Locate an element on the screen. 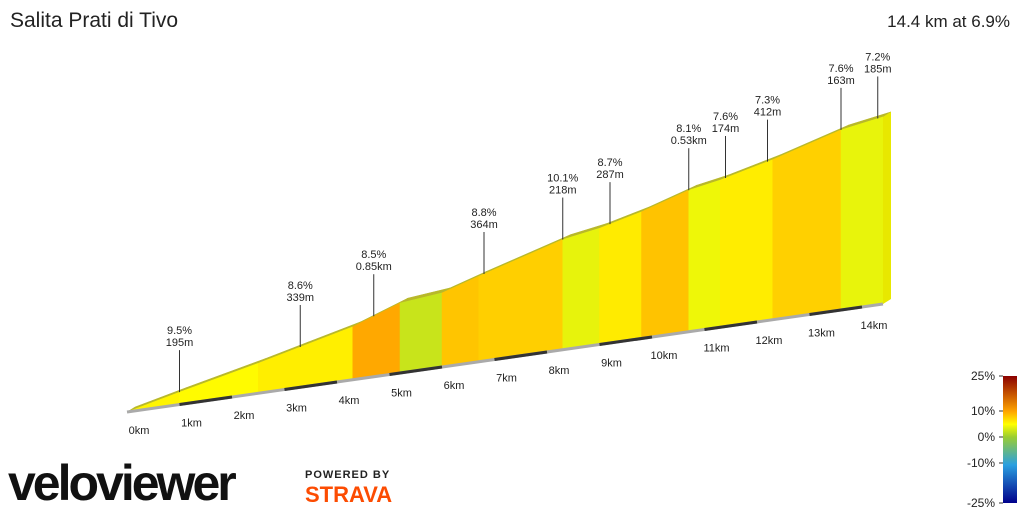  x-tick-label: 10km is located at coordinates (664, 356).